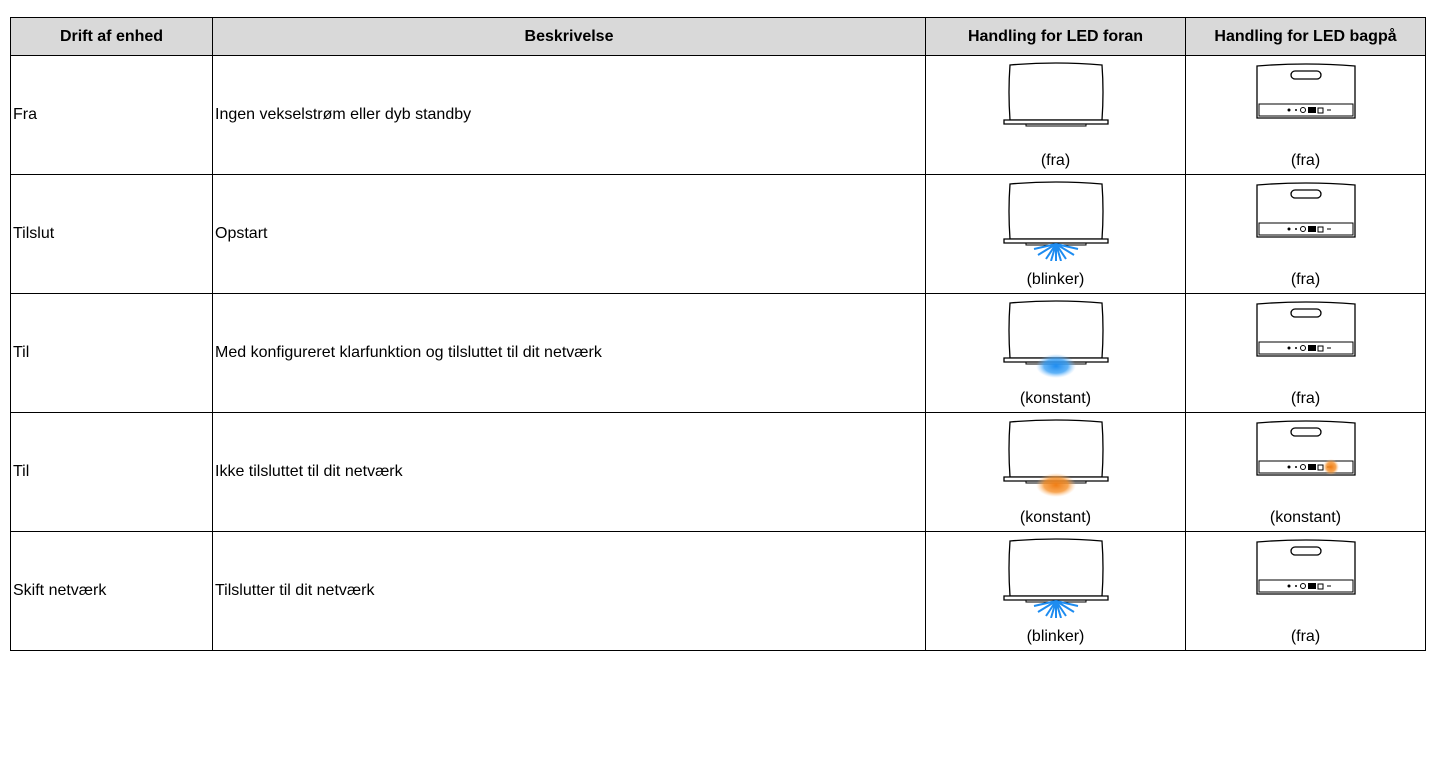 Image resolution: width=1433 pixels, height=774 pixels. What do you see at coordinates (1305, 517) in the screenshot?
I see `back-caption: (konstant)` at bounding box center [1305, 517].